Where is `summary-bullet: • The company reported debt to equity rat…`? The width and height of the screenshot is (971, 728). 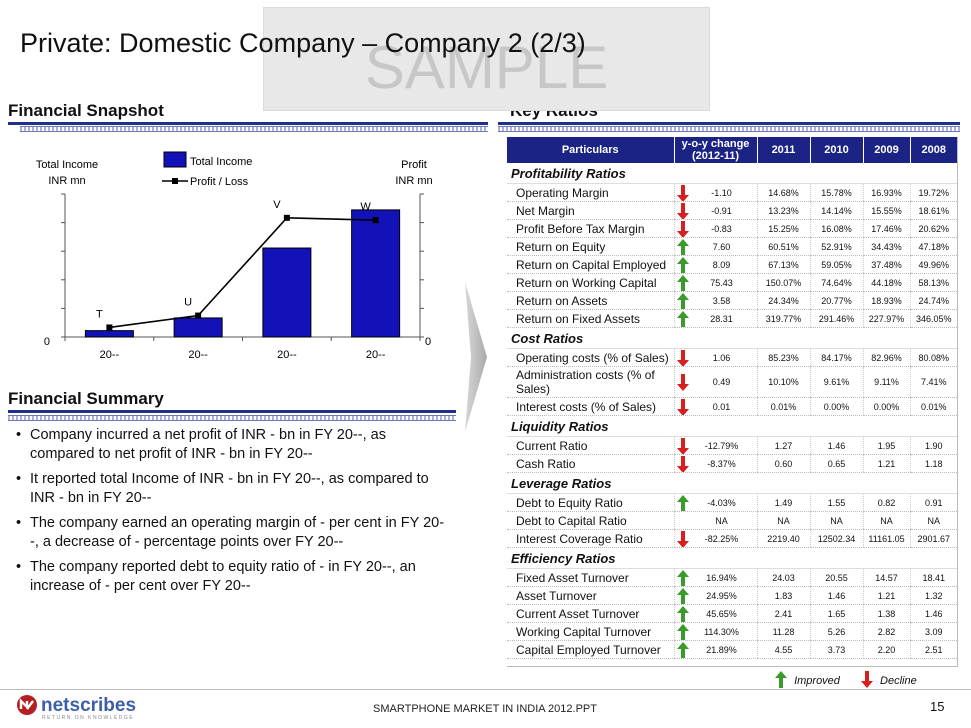 summary-bullet: • The company reported debt to equity rat… is located at coordinates (232, 577).